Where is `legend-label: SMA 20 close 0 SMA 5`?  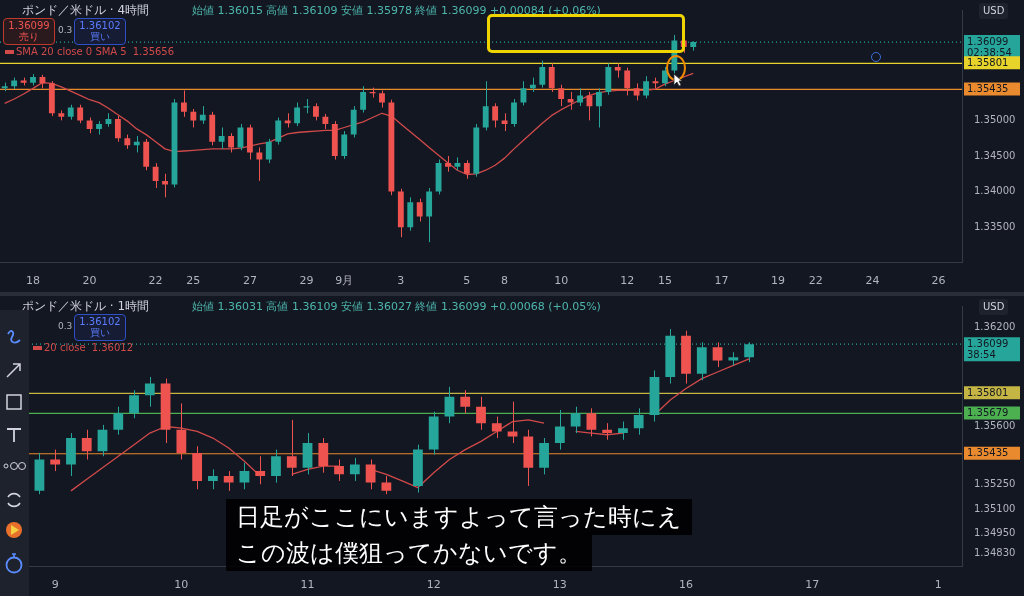 legend-label: SMA 20 close 0 SMA 5 is located at coordinates (71, 52).